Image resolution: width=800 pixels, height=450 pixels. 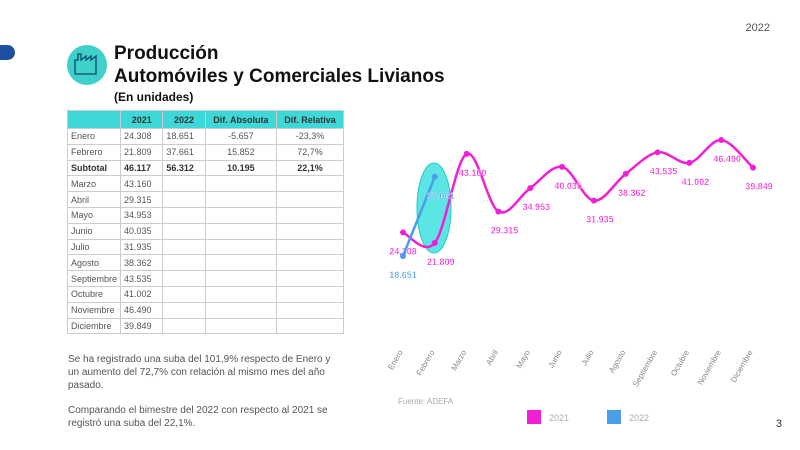 I want to click on table-row: Mayo 34.953, so click(x=205, y=215).